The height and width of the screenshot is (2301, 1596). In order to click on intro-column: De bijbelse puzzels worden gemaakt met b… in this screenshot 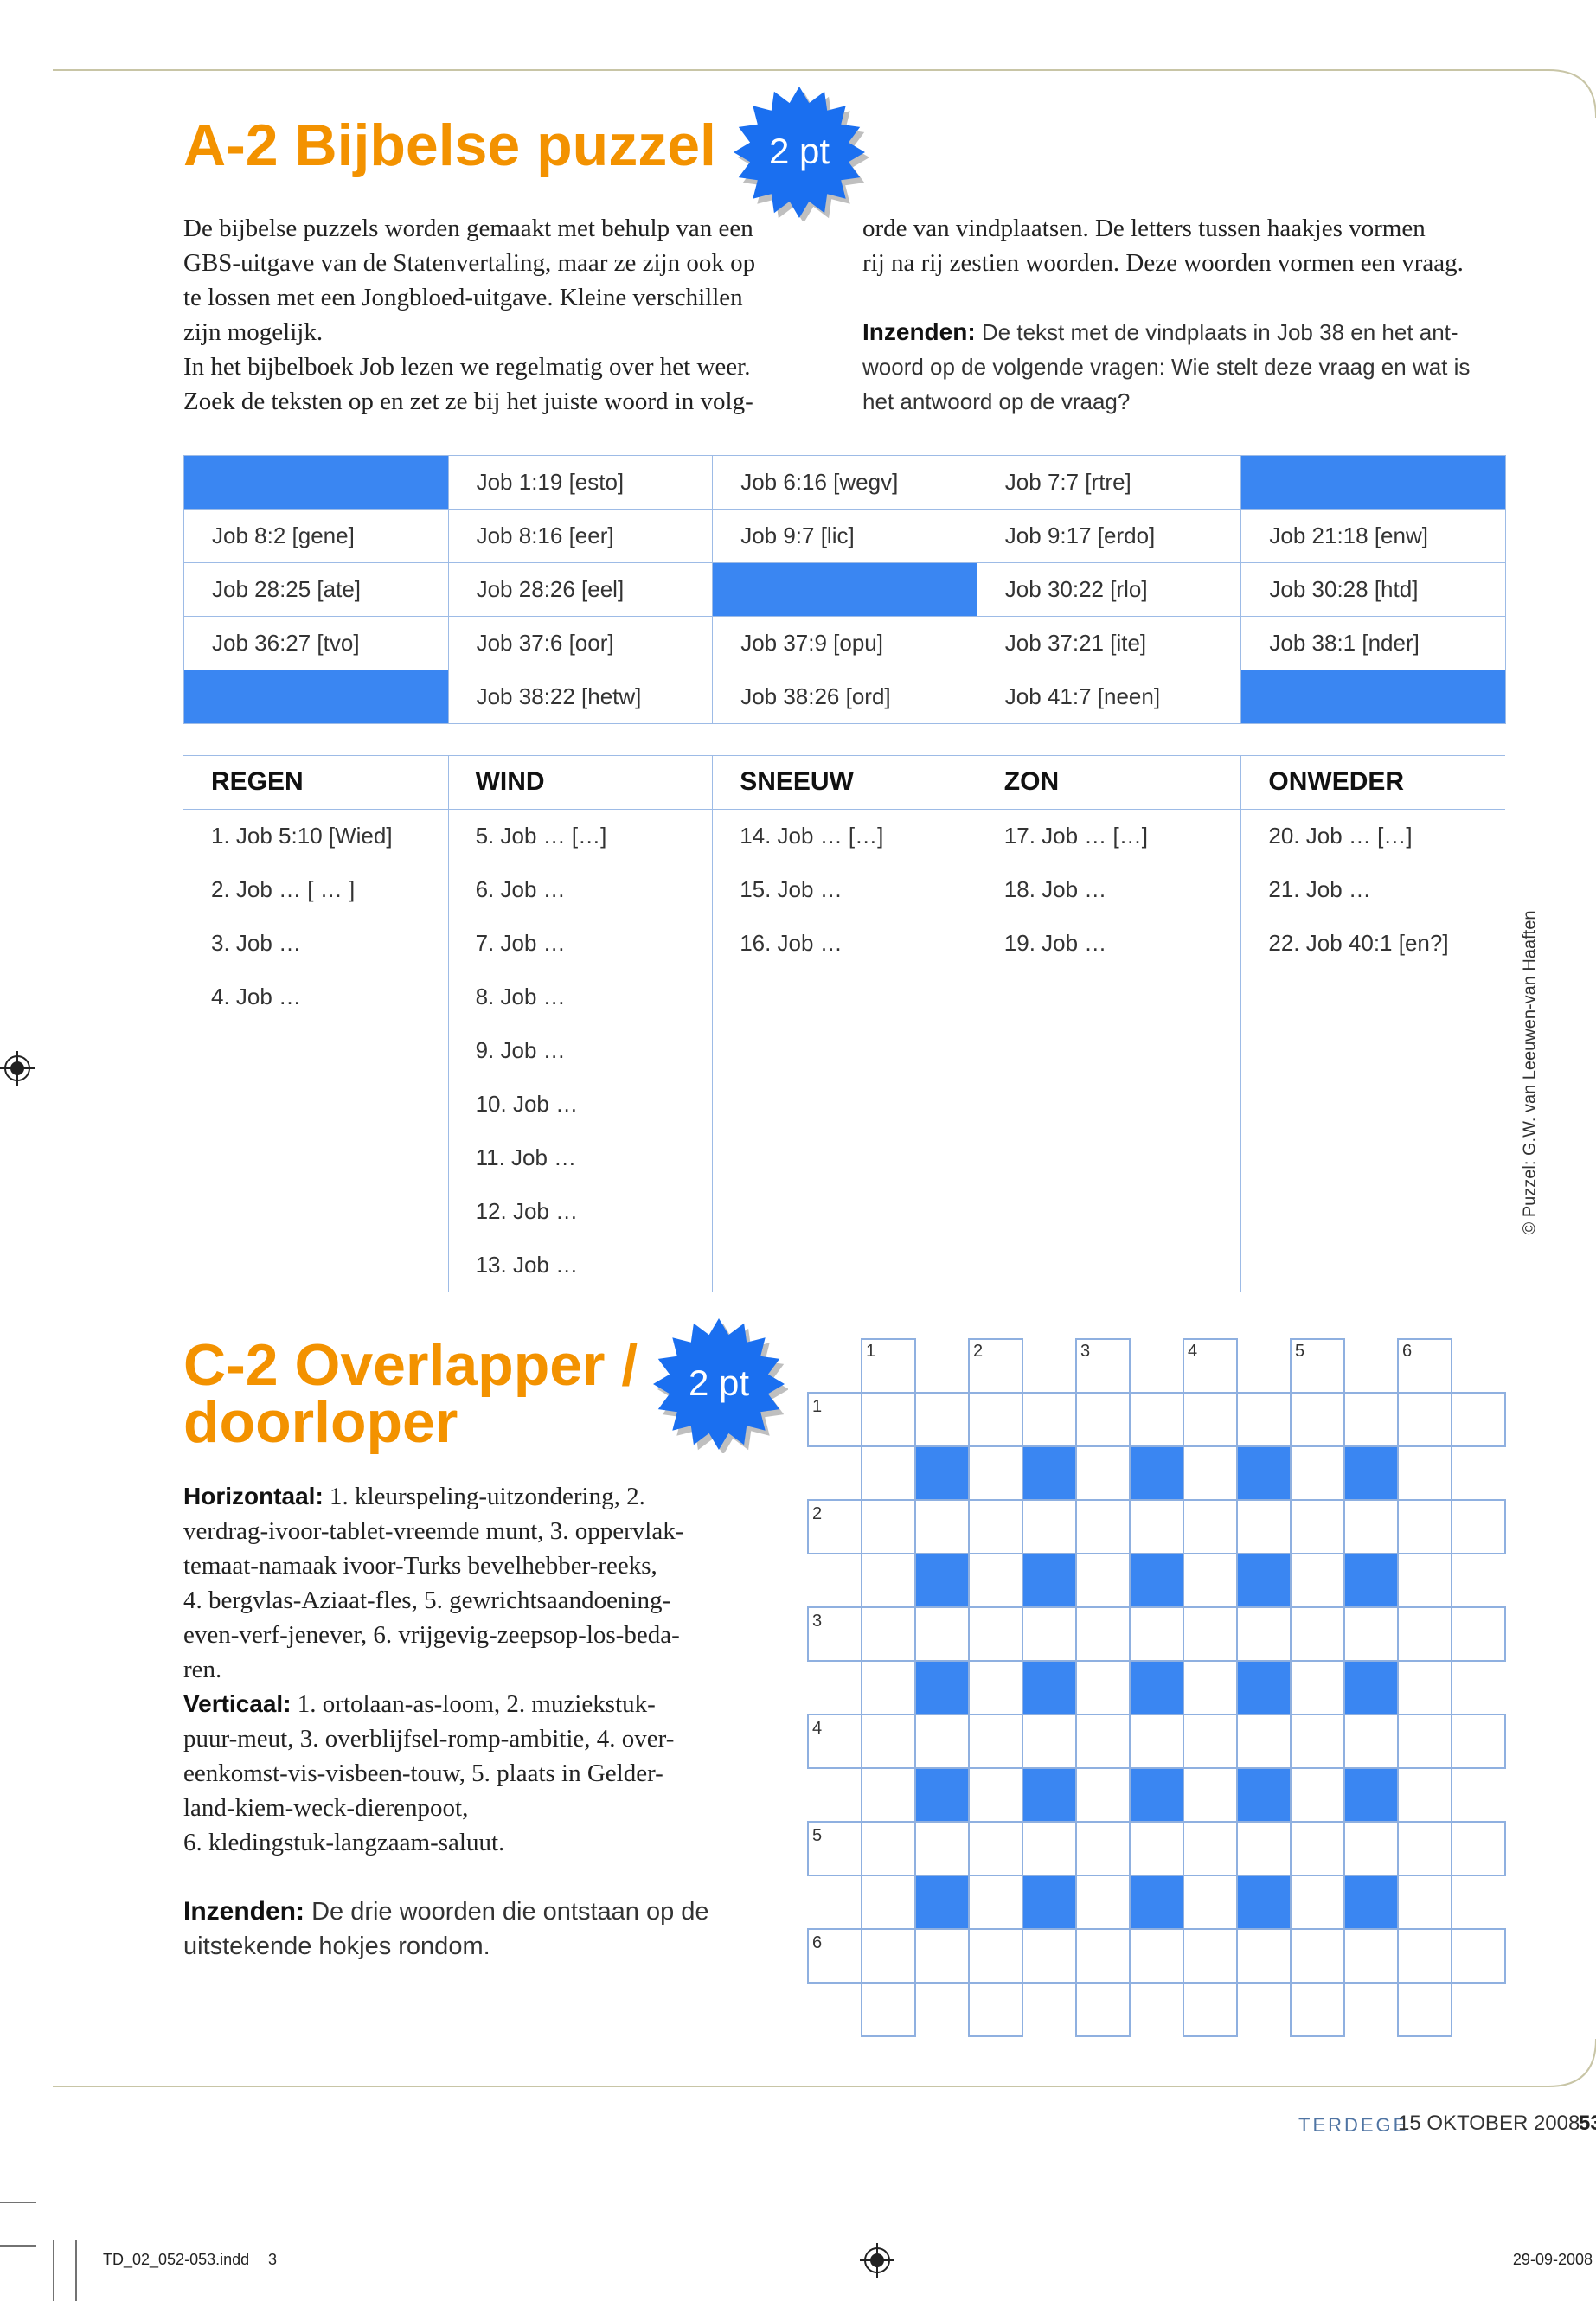, I will do `click(469, 315)`.